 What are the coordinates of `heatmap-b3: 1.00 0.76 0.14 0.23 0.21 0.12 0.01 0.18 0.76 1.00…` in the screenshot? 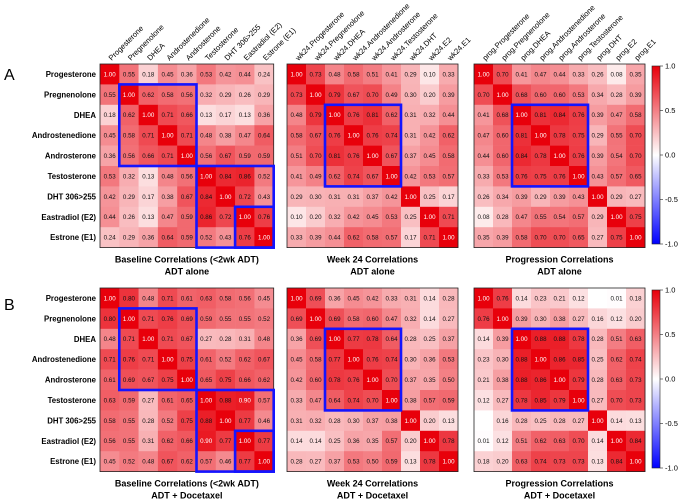 It's located at (559, 393).